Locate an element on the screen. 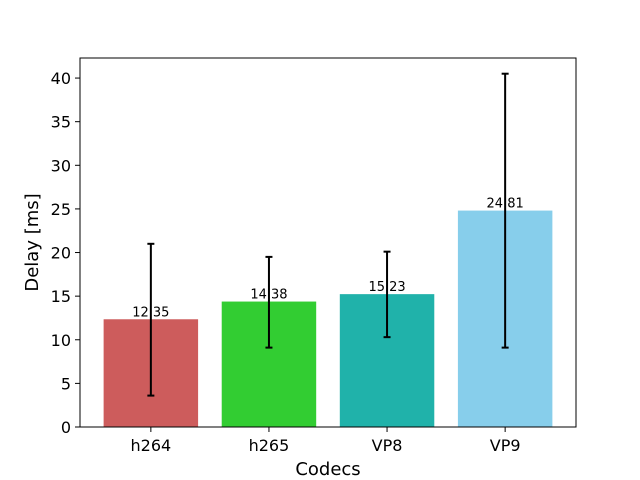  y-tick-label-35: 35 is located at coordinates (61, 122).